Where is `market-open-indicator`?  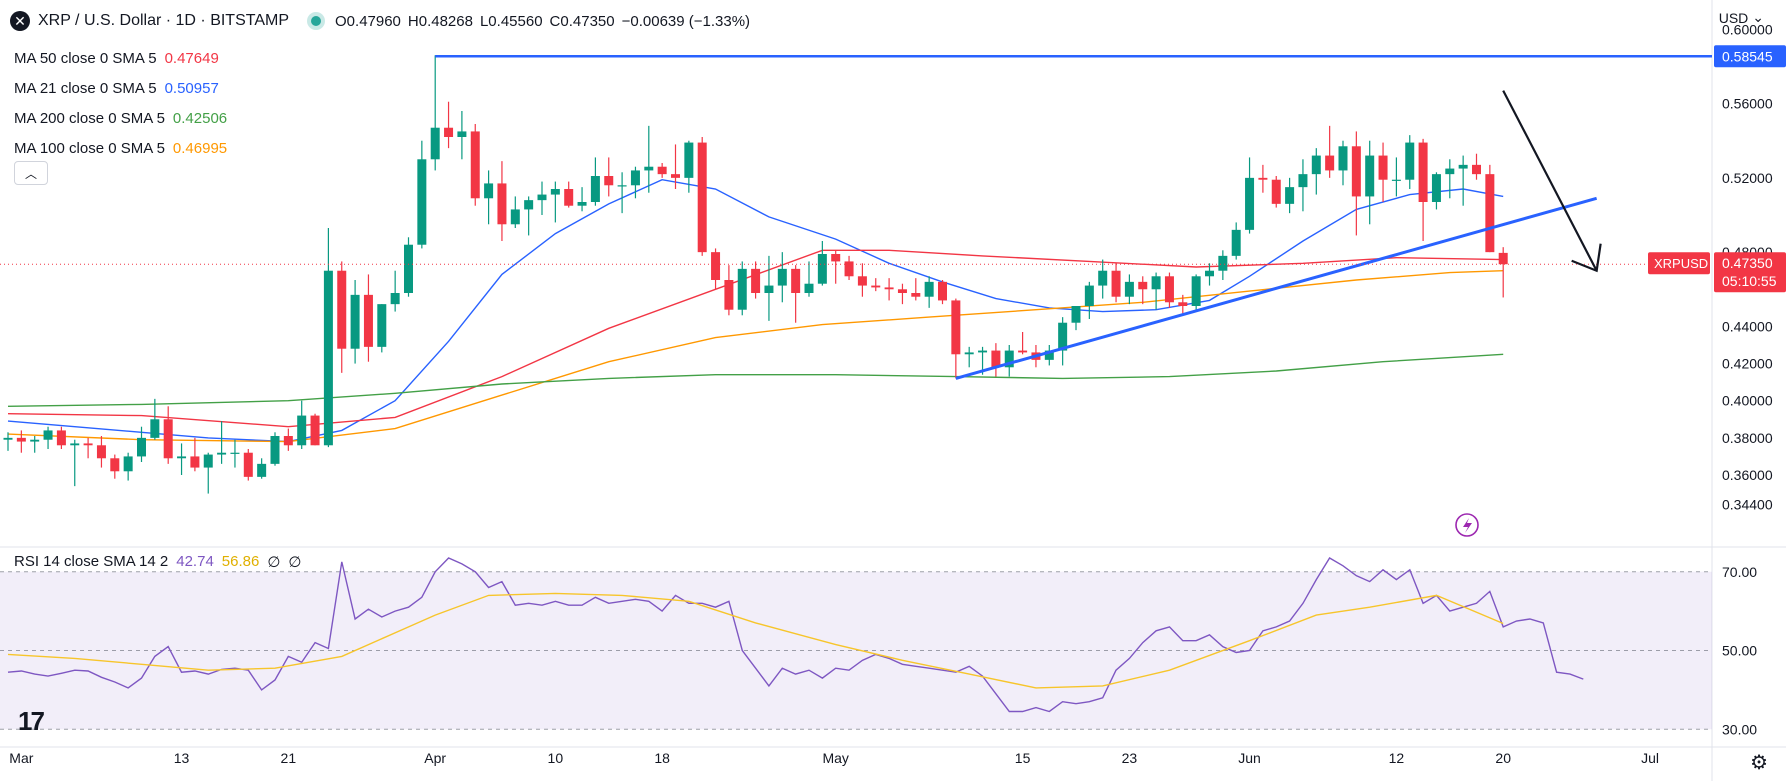 market-open-indicator is located at coordinates (316, 21).